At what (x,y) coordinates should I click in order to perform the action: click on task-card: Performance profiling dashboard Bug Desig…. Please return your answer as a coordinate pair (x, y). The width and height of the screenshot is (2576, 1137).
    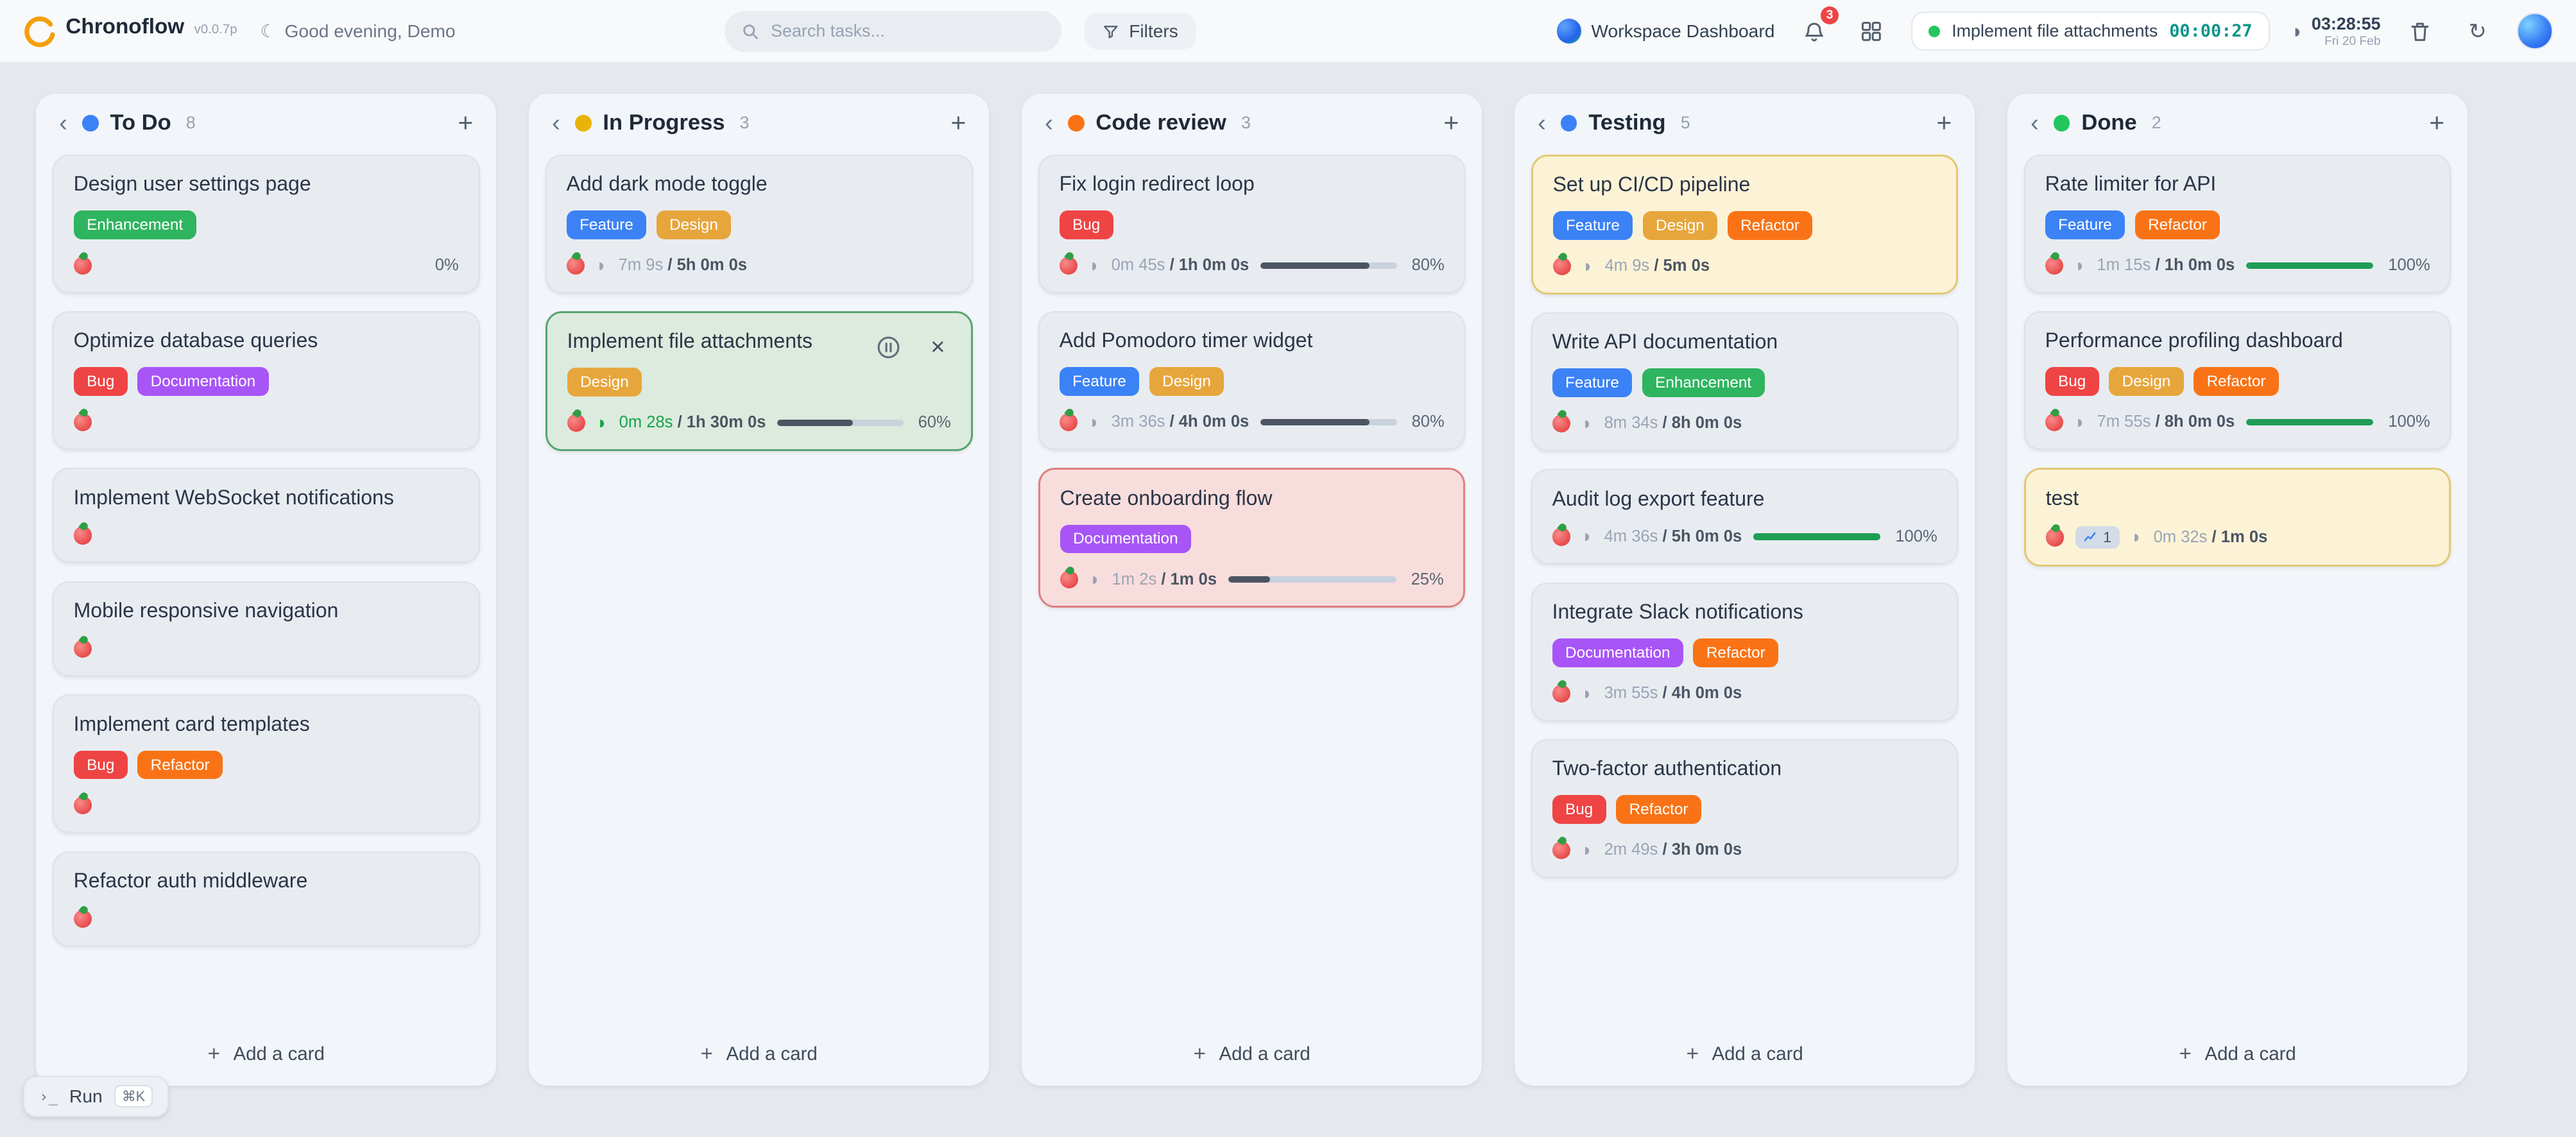
    Looking at the image, I should click on (2237, 380).